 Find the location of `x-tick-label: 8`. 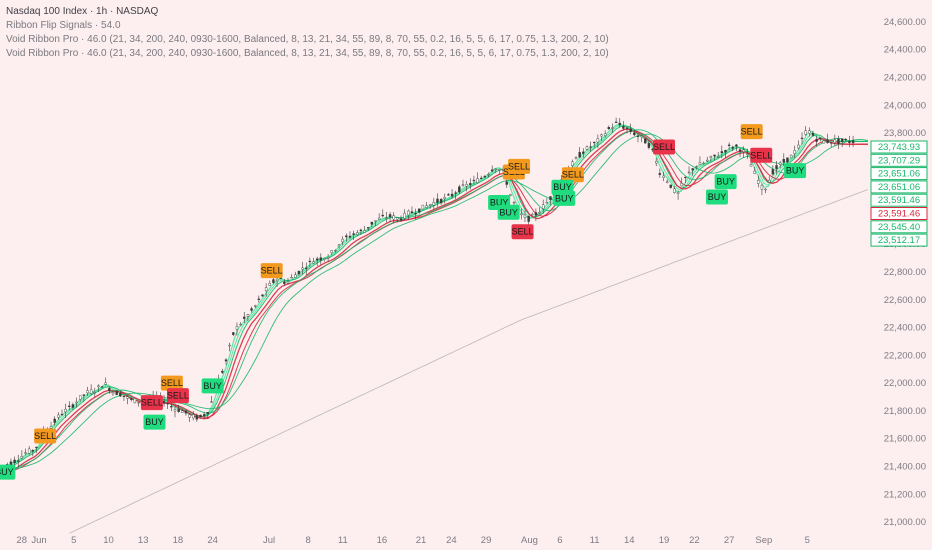

x-tick-label: 8 is located at coordinates (307, 540).